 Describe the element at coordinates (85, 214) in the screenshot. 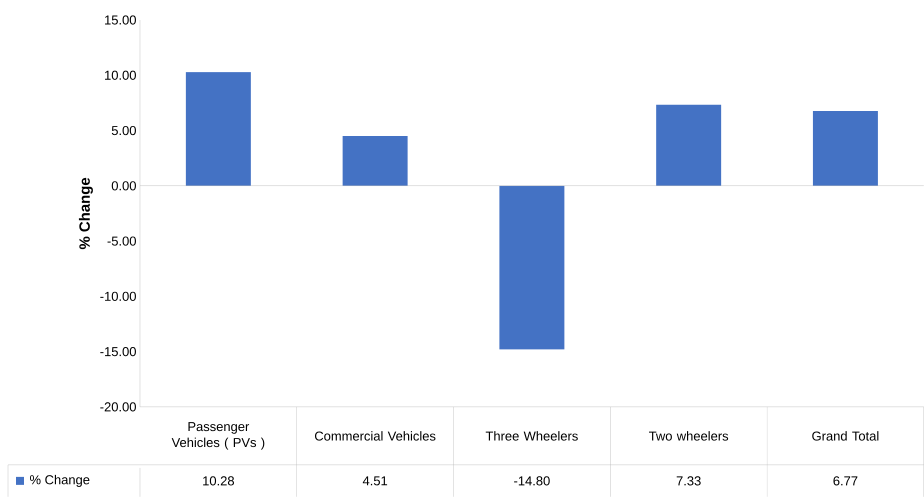

I see `y-axis-title: % Change` at that location.